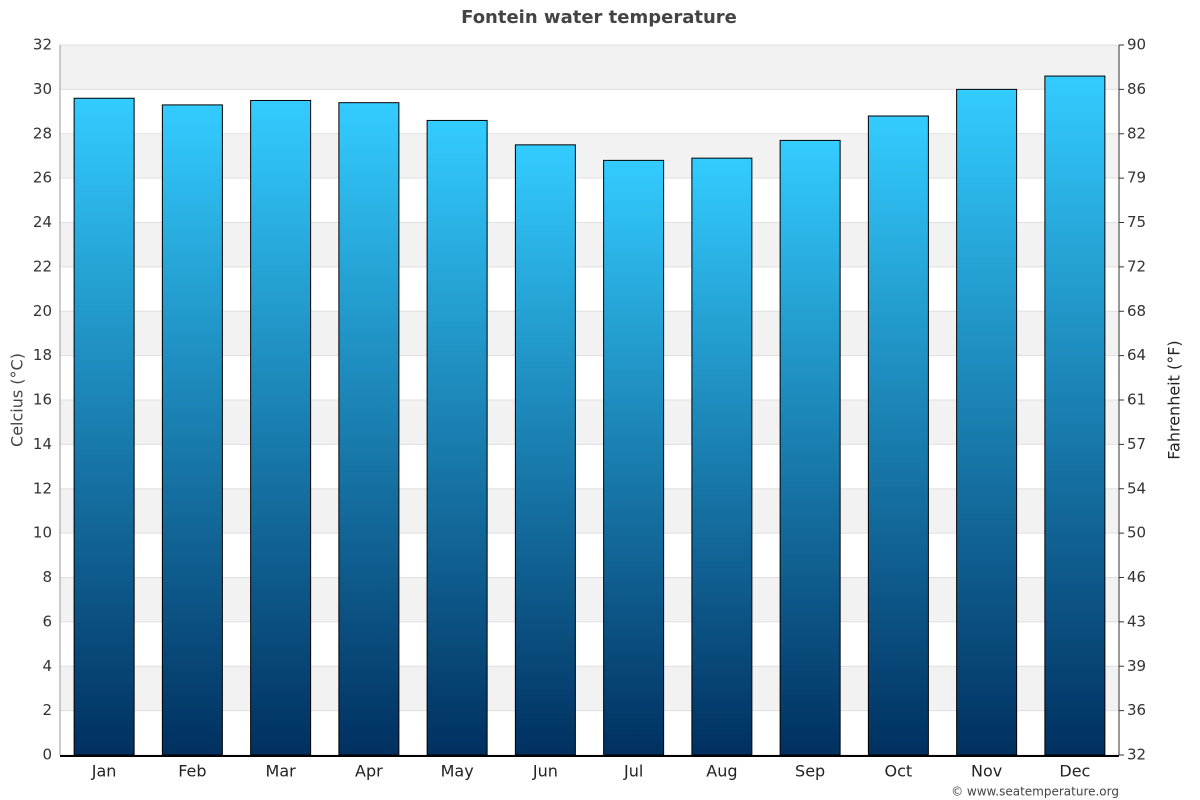  I want to click on y2-tick-label: 82, so click(1136, 133).